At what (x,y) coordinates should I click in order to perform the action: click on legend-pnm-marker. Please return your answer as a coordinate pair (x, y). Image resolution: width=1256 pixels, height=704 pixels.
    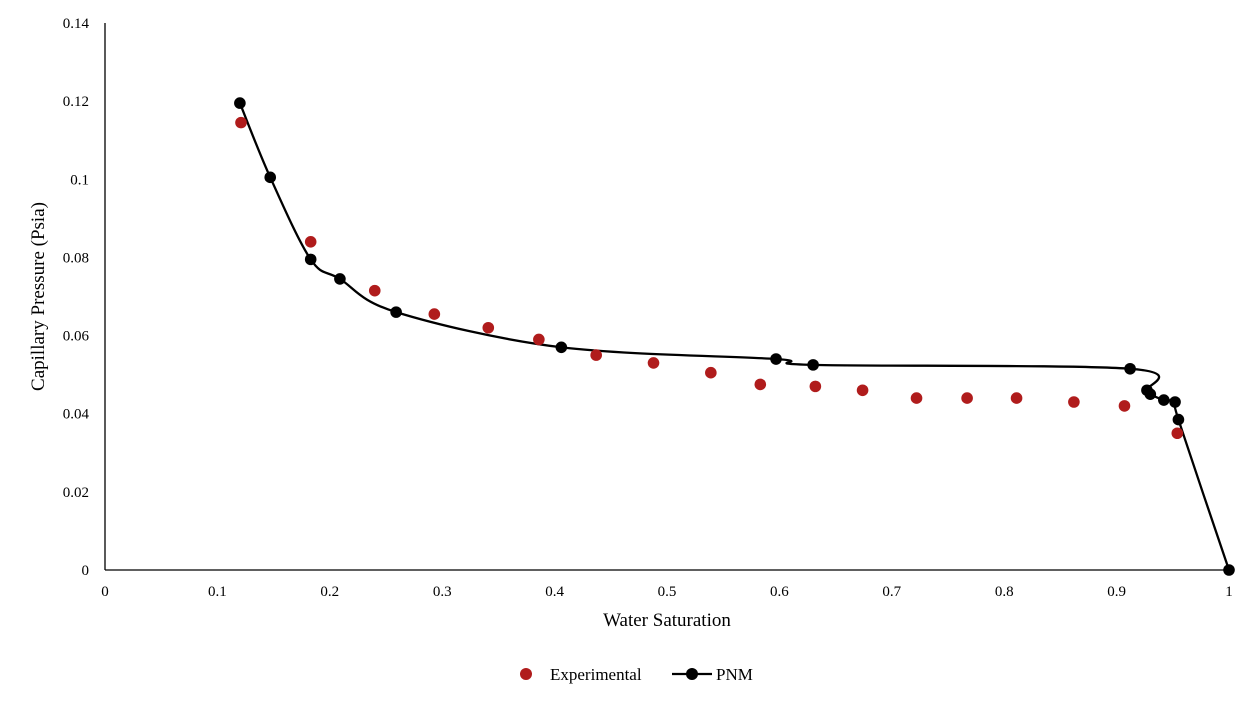
    Looking at the image, I should click on (692, 674).